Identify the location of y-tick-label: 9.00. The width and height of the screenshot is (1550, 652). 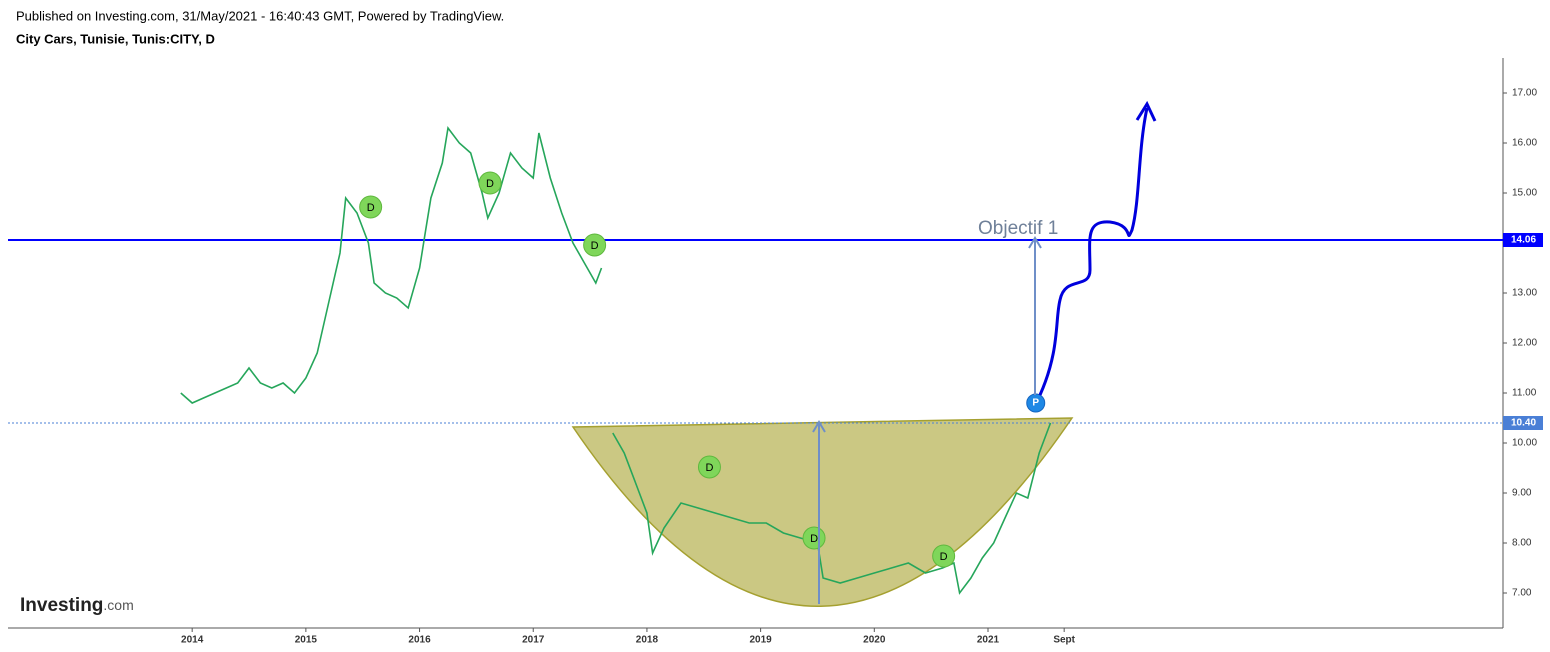
(1522, 493).